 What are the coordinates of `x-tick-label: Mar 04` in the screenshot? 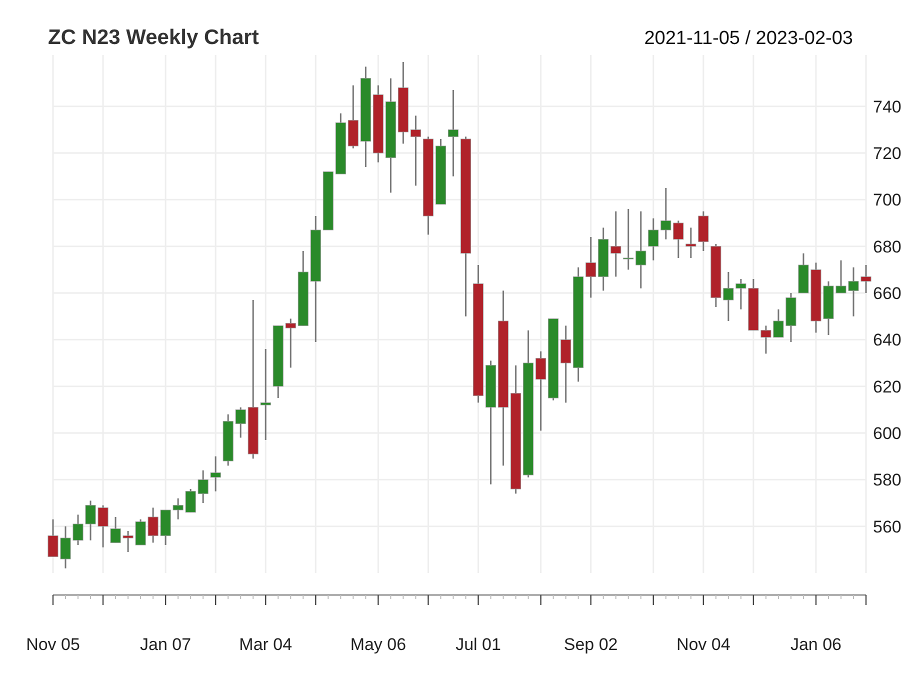 It's located at (265, 644).